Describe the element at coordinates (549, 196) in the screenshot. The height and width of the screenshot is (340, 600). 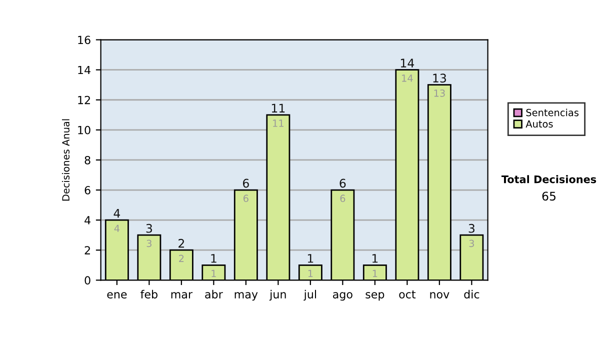
I see `text: 65` at that location.